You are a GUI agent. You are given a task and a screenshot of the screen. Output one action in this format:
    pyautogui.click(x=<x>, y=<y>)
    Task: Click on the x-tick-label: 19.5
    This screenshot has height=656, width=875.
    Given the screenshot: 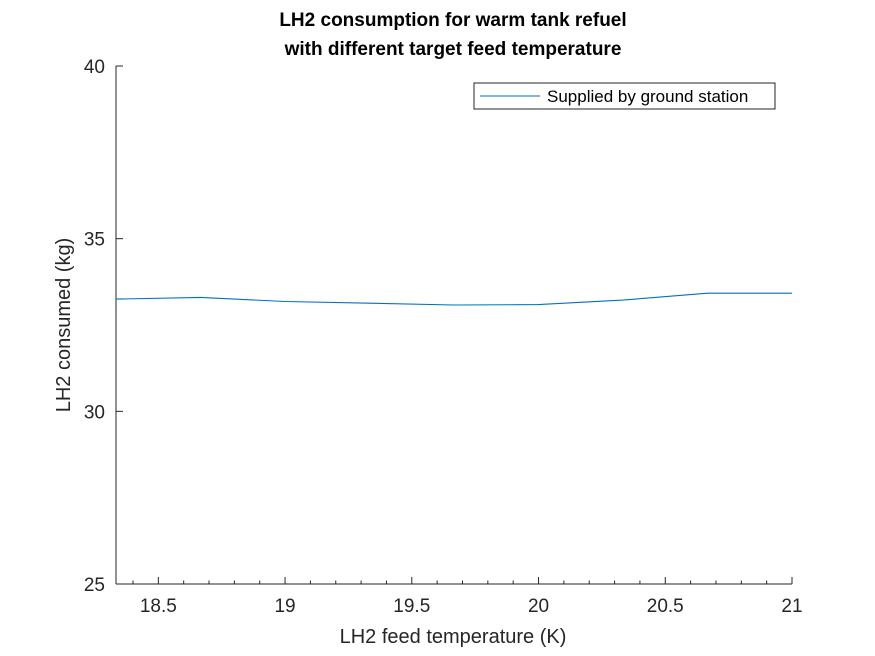 What is the action you would take?
    pyautogui.click(x=411, y=606)
    